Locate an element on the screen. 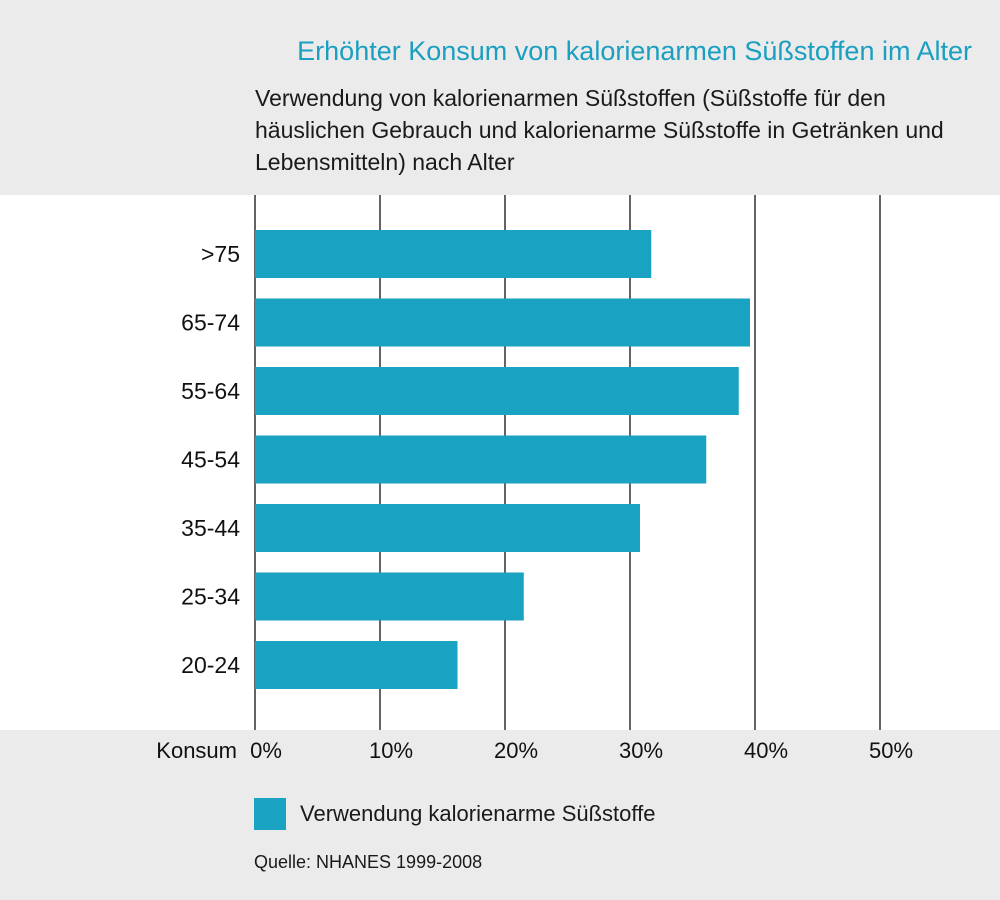 This screenshot has width=1000, height=900. x-tick-label: 20% is located at coordinates (516, 750).